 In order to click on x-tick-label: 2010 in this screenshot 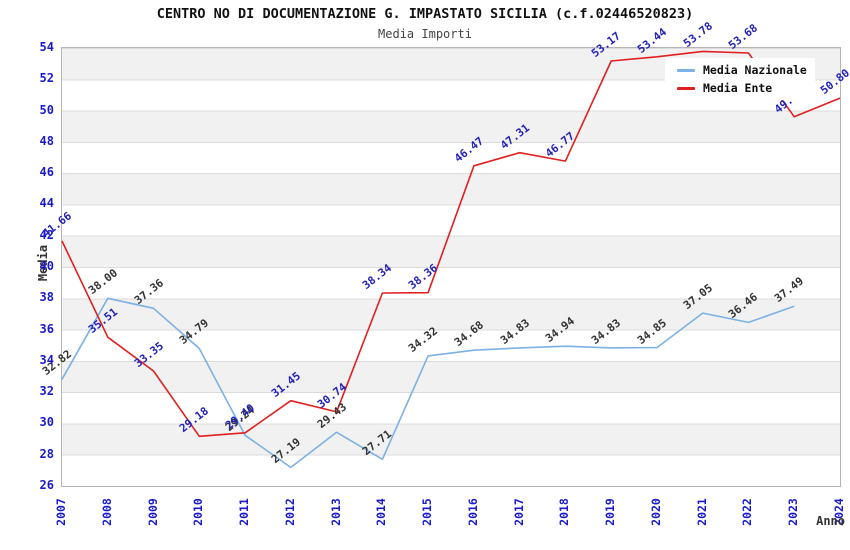, I will do `click(198, 512)`.